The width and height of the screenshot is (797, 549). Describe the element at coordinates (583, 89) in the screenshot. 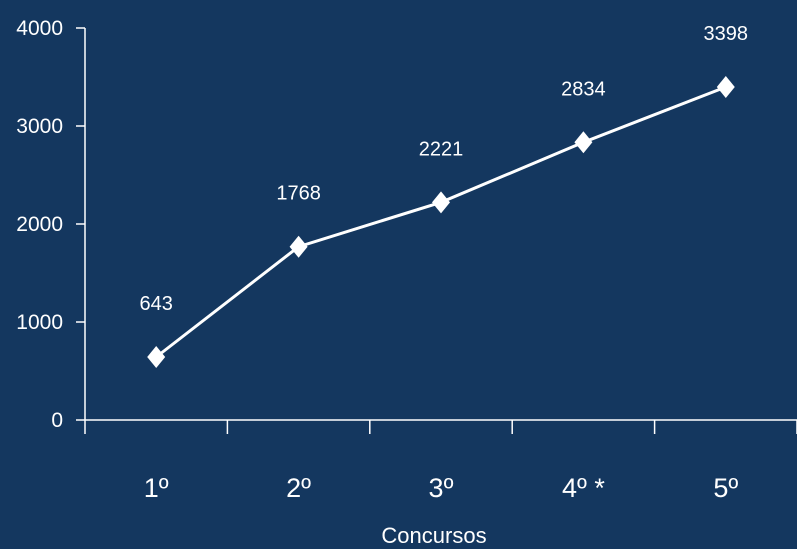

I see `data-label: 2834` at that location.